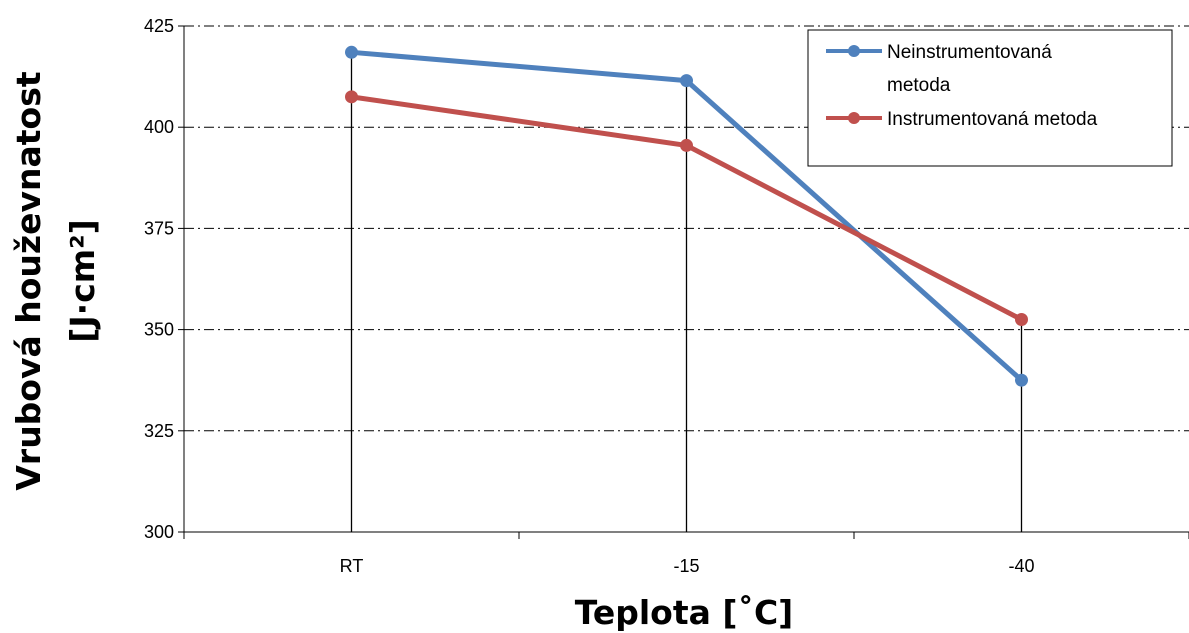 The width and height of the screenshot is (1189, 633). I want to click on x-tick-labels: RT -15 -40, so click(687, 566).